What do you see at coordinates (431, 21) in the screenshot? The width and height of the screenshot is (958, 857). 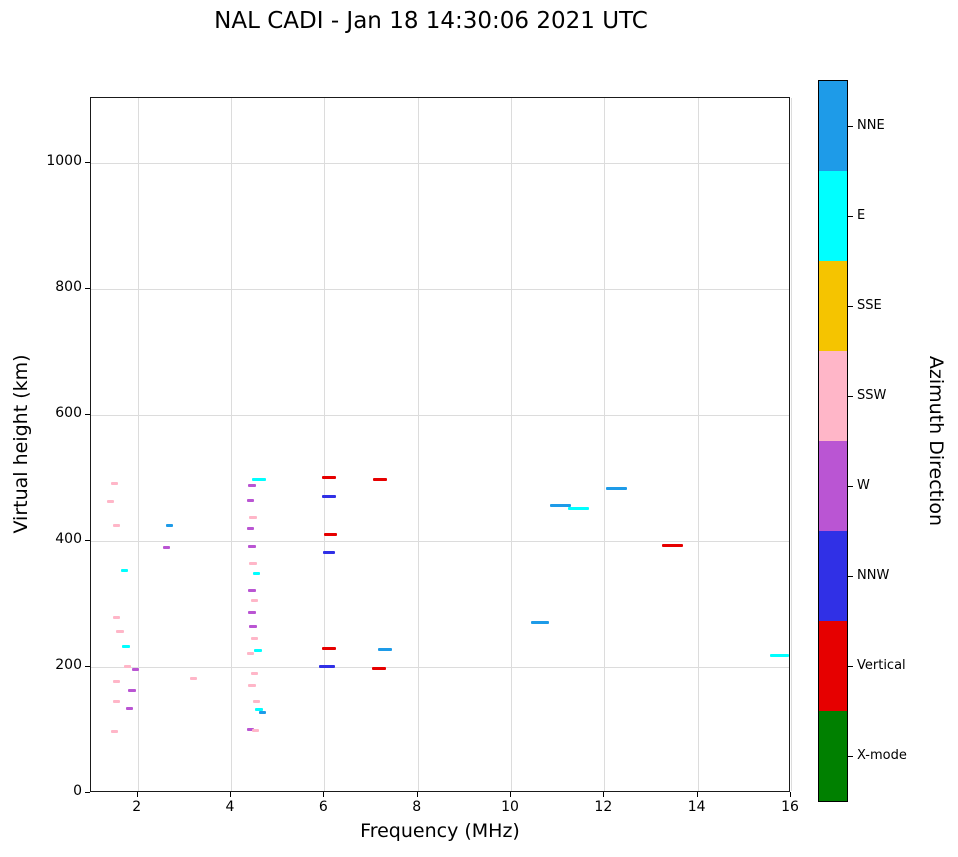 I see `chart-title: NAL CADI - Jan 18 14:30:06 2021 UTC` at bounding box center [431, 21].